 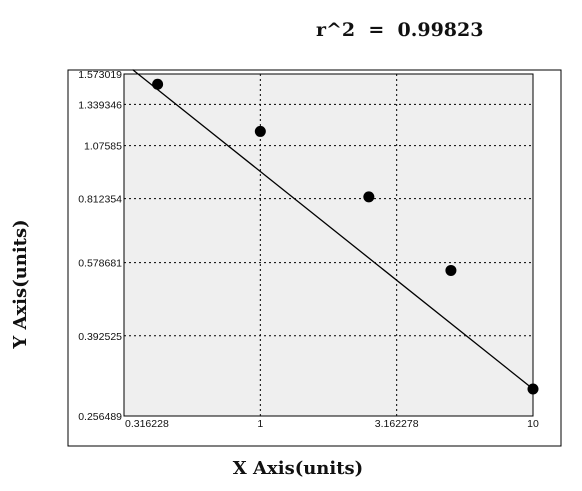 I want to click on y-tick-label: 0.392525, so click(x=100, y=337).